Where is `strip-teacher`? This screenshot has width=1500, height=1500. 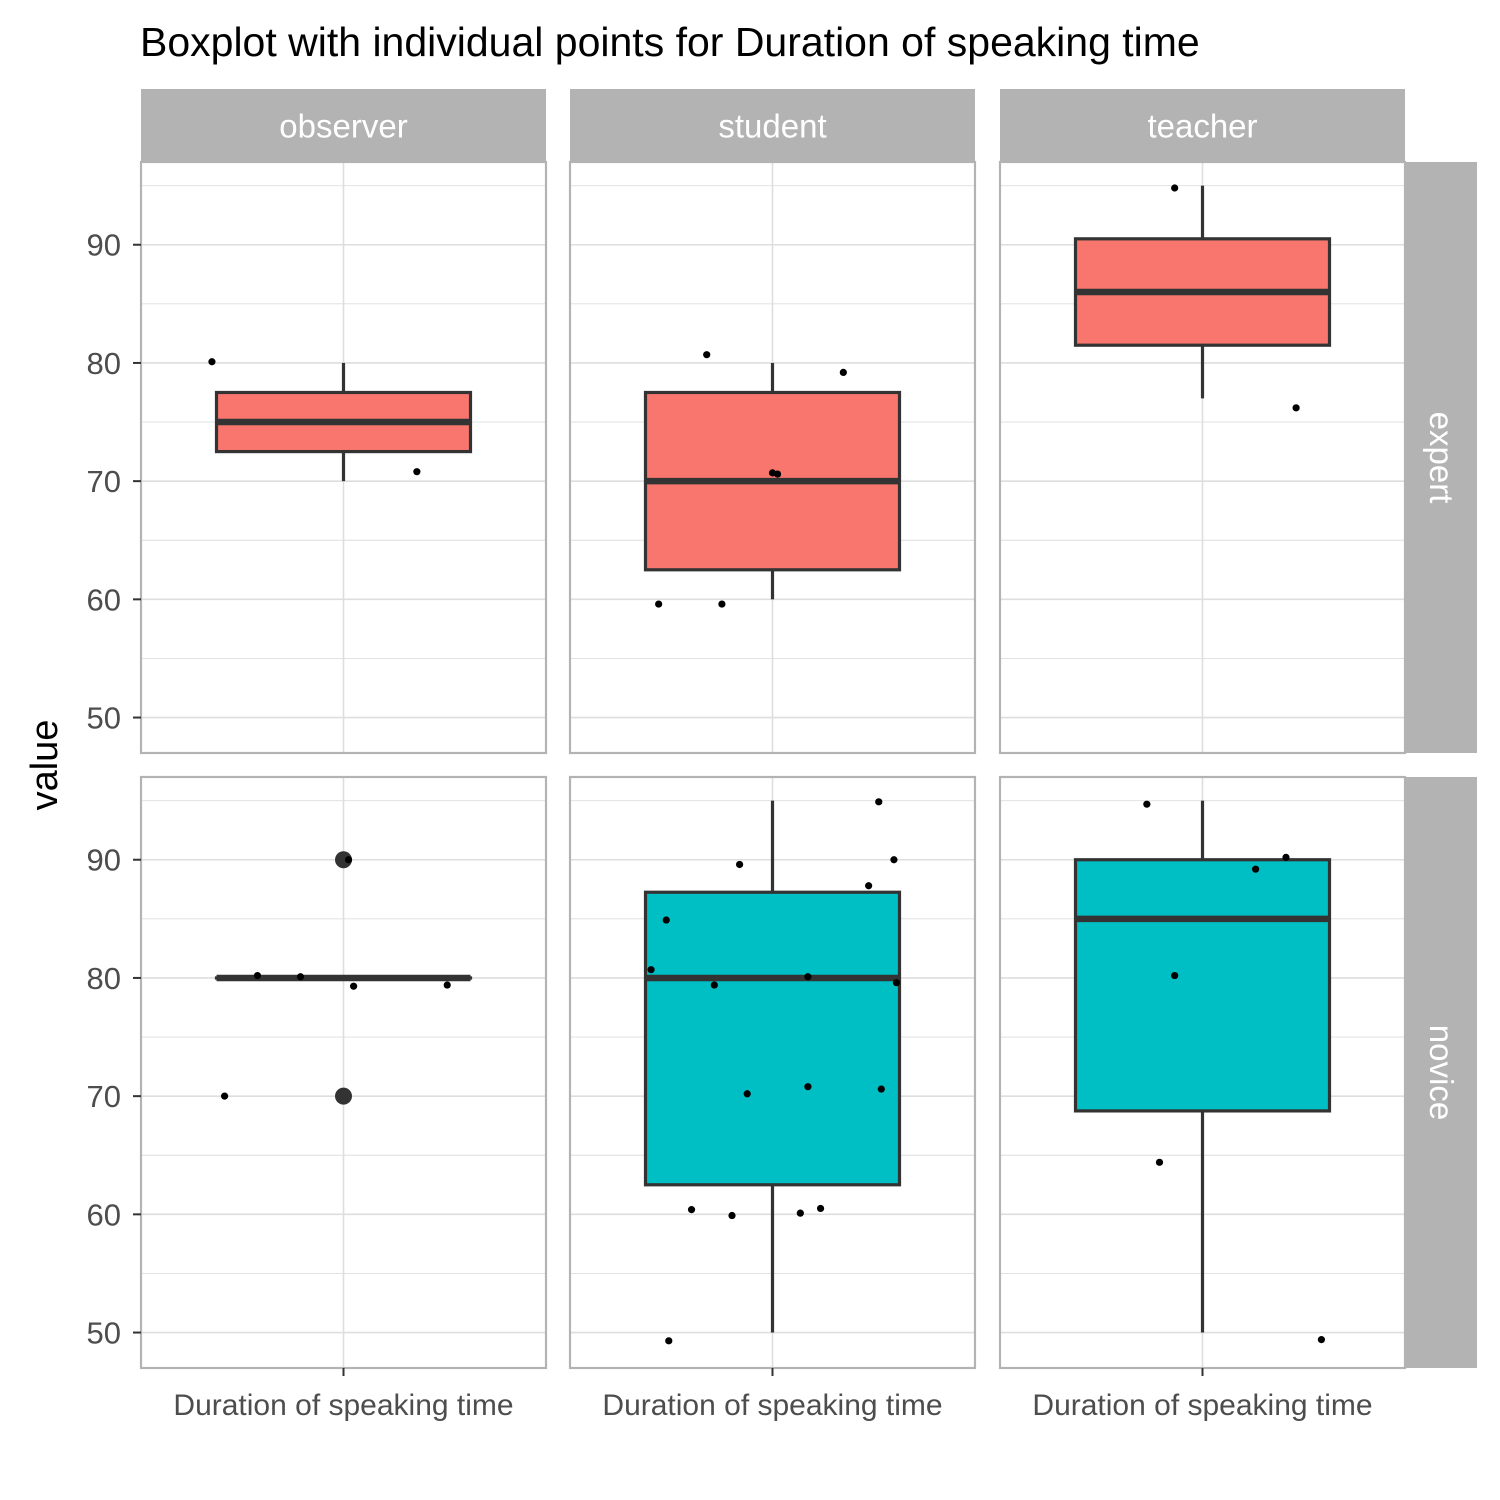 strip-teacher is located at coordinates (1202, 125).